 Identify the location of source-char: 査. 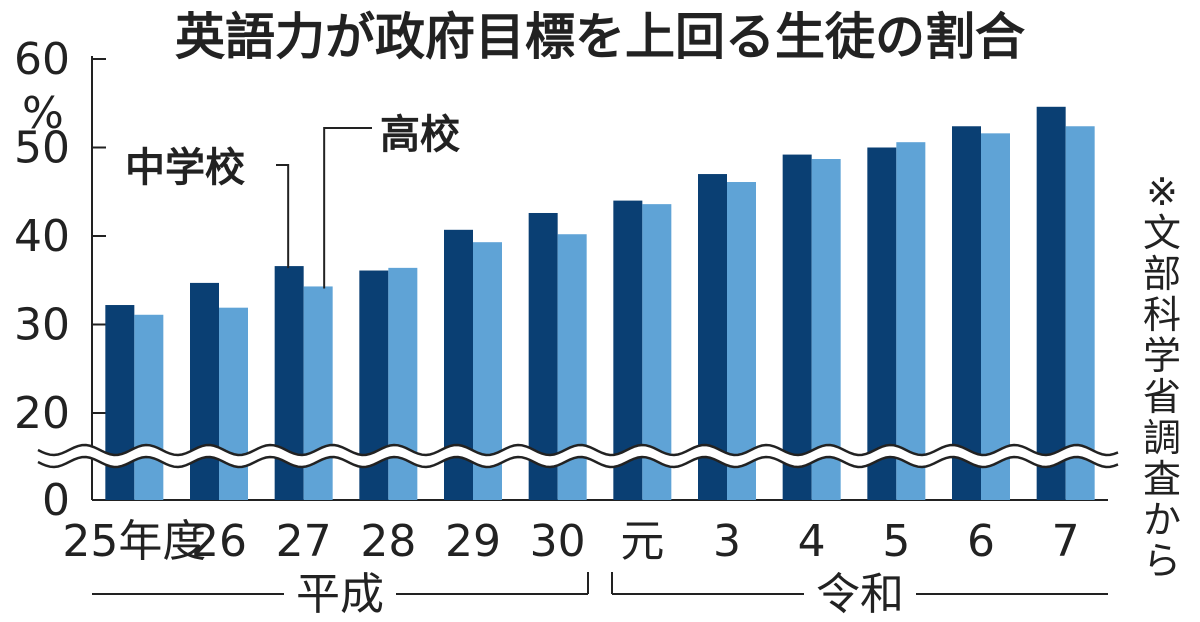
(1162, 479).